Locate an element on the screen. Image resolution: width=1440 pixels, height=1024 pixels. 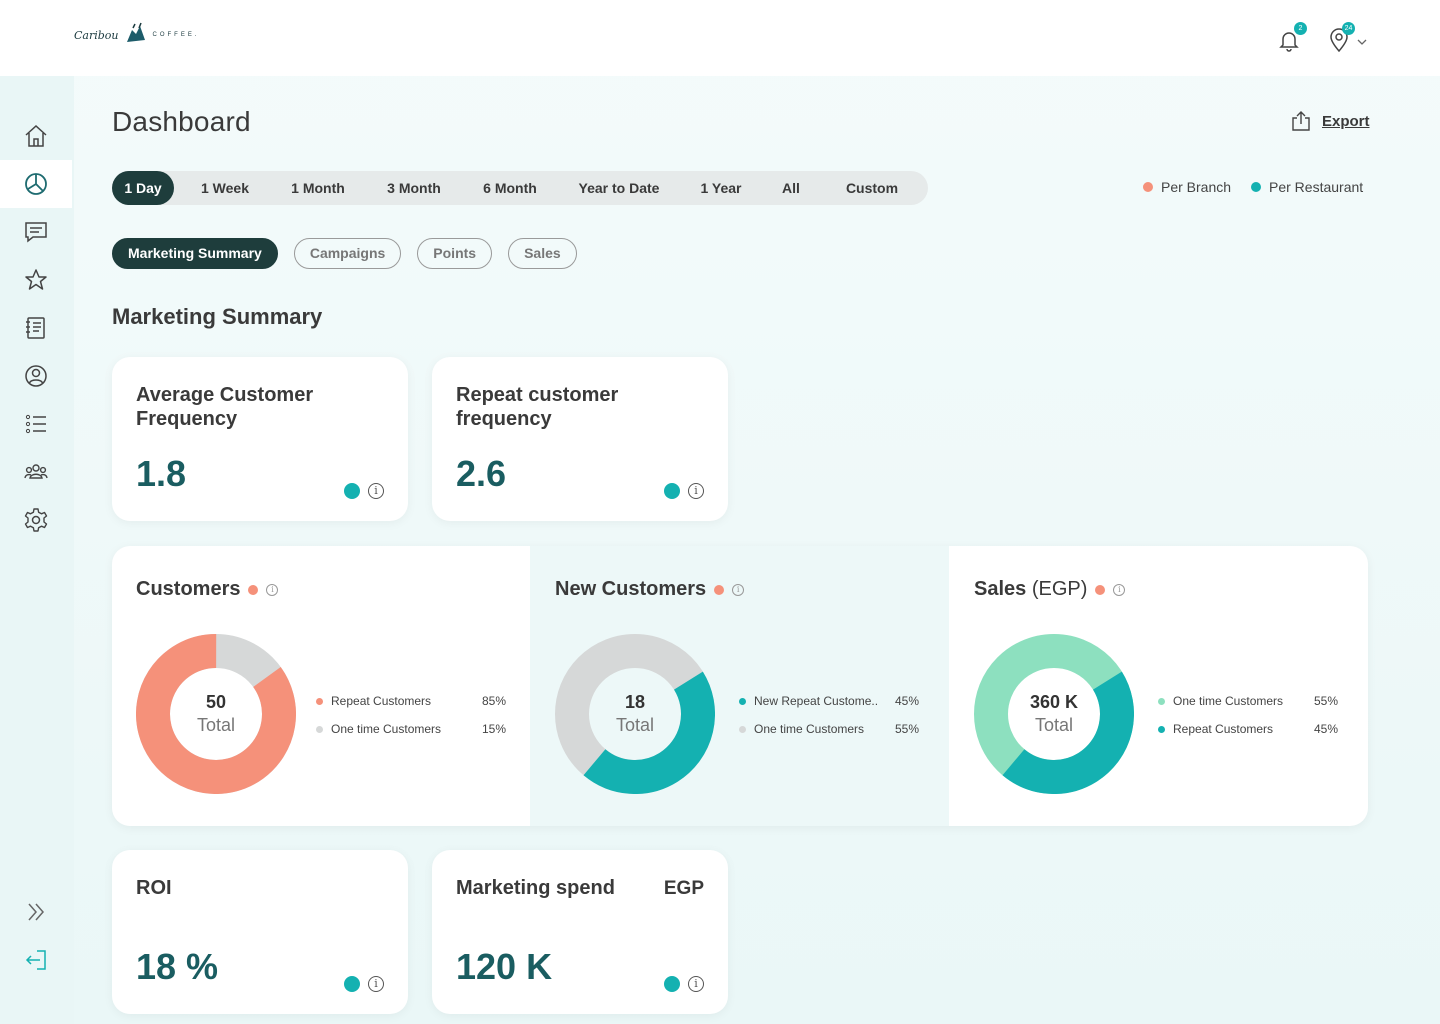
top-bar: Caribou COFFEE. 2 24 is located at coordinates (720, 38).